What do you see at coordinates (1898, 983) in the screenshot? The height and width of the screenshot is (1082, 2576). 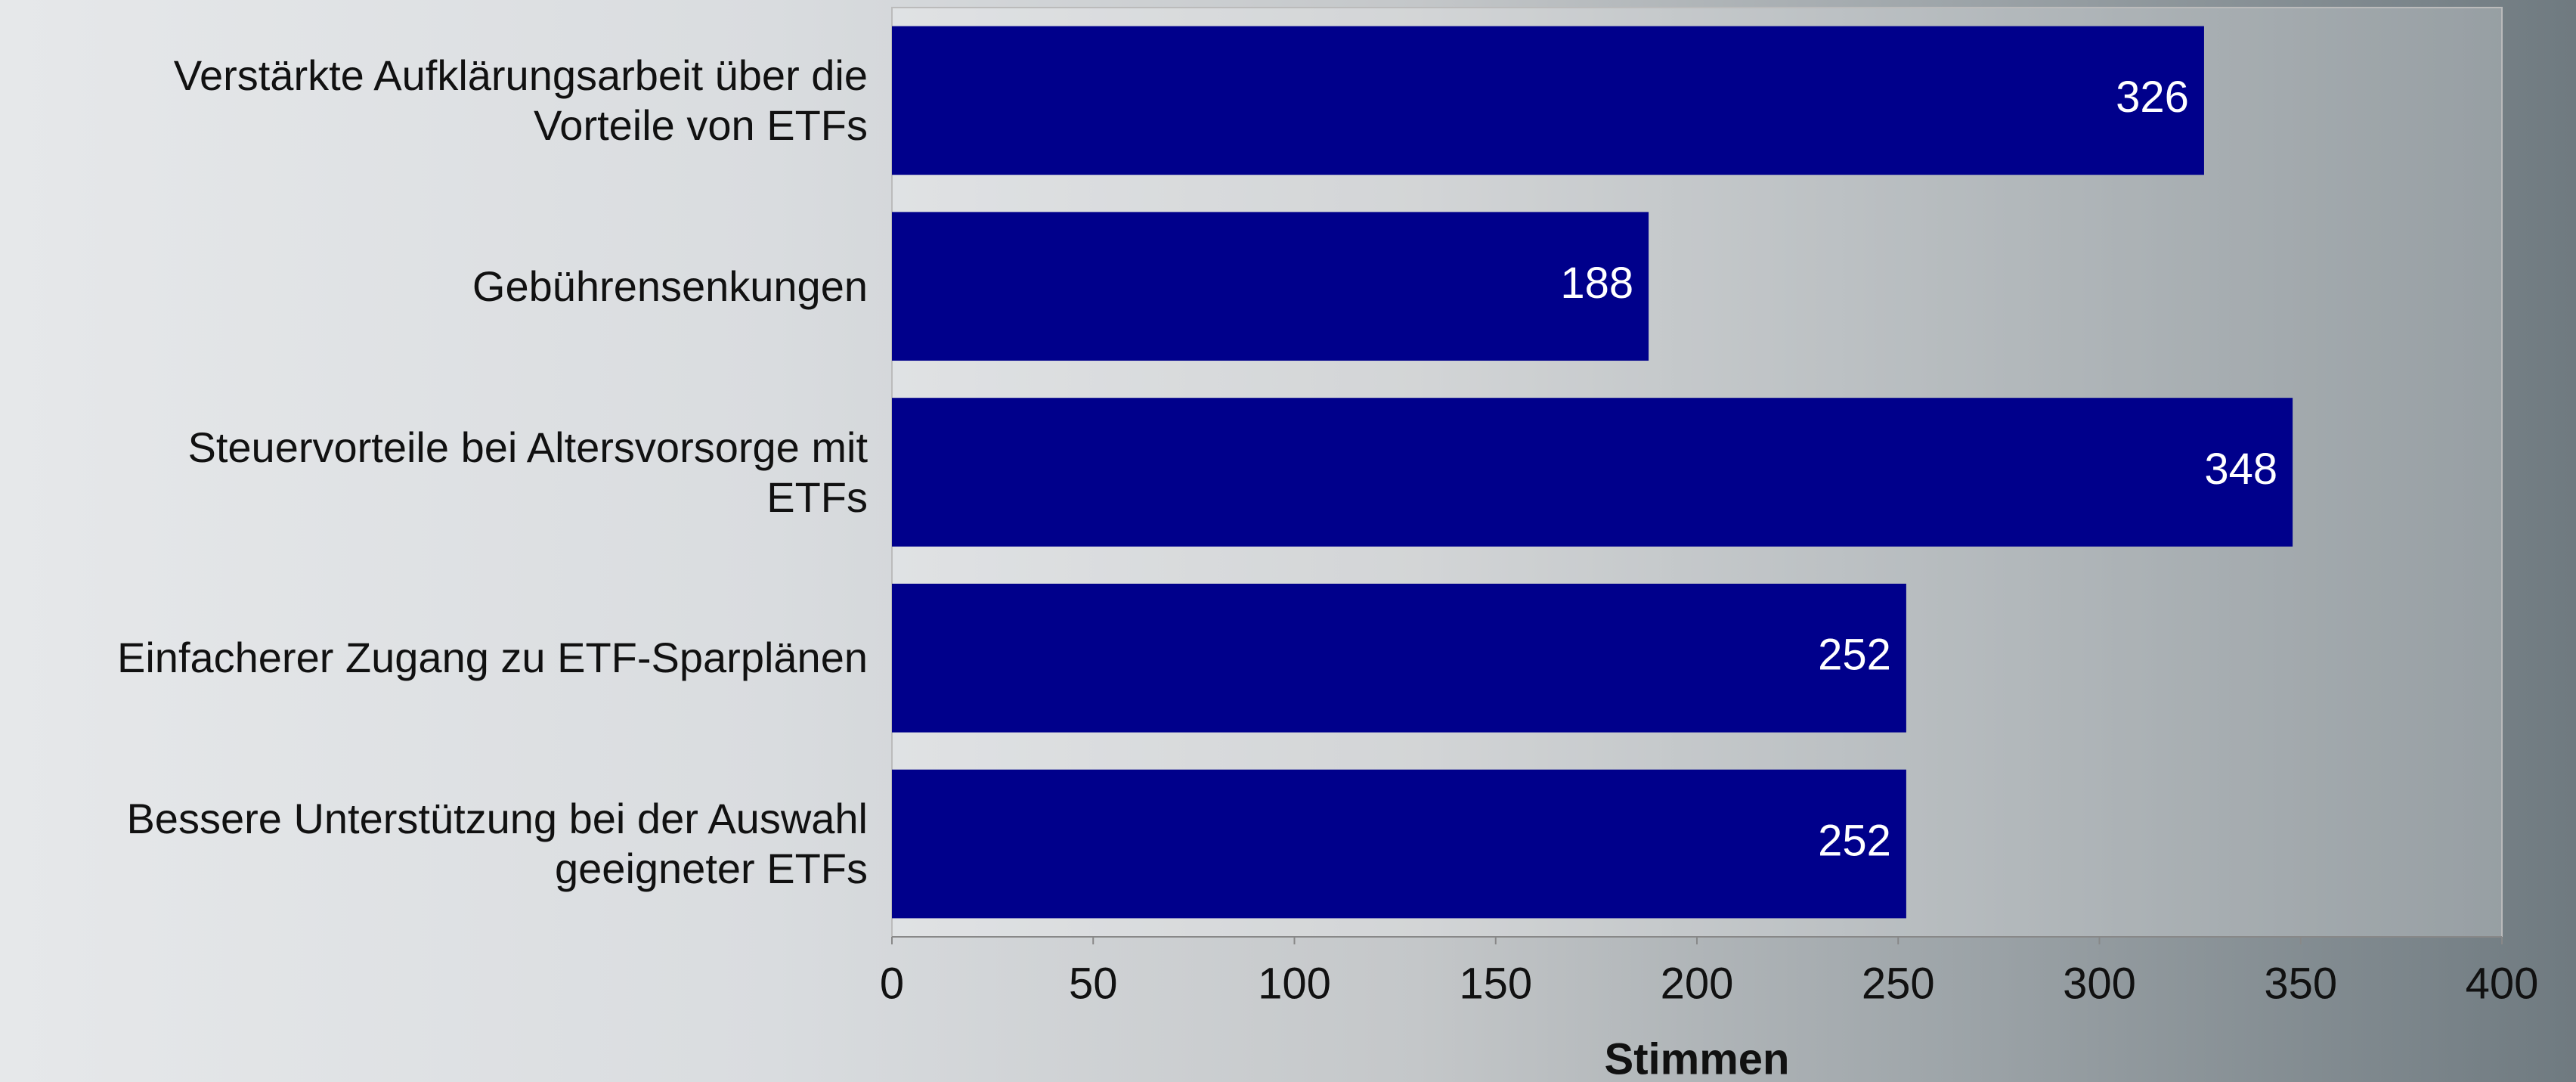 I see `x-tick-label: 250` at bounding box center [1898, 983].